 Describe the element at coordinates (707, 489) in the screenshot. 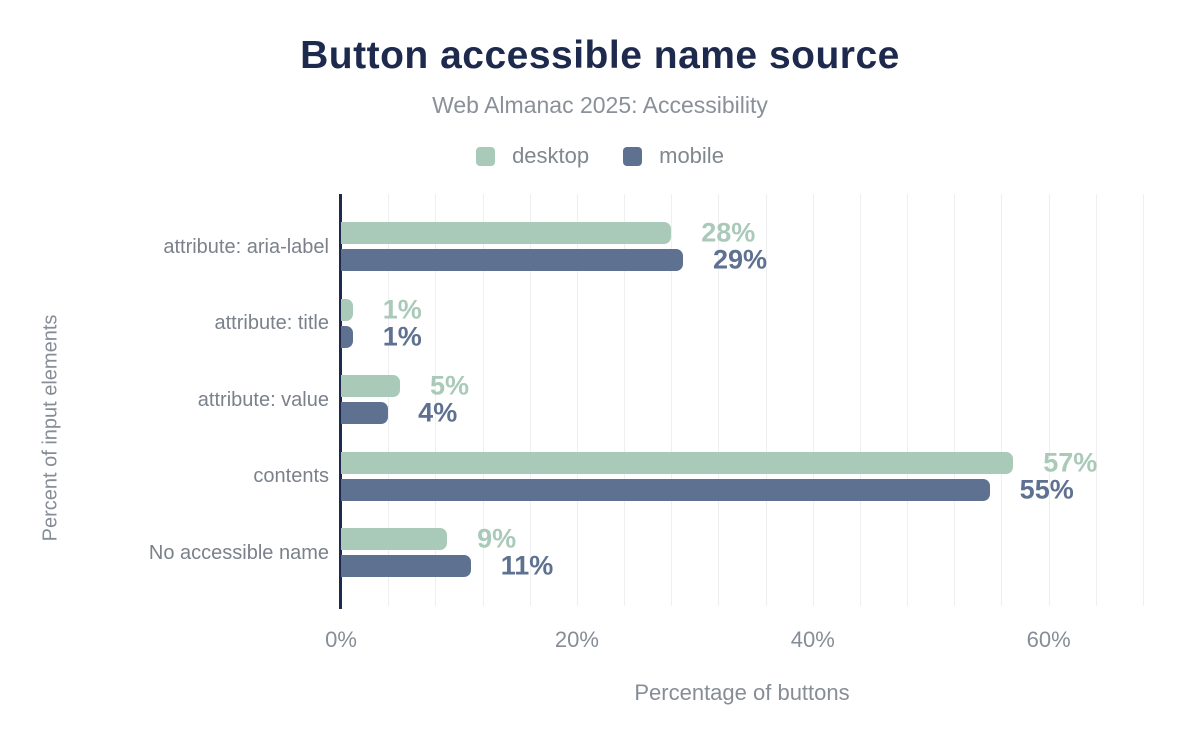

I see `bar-mobile: 55%` at that location.